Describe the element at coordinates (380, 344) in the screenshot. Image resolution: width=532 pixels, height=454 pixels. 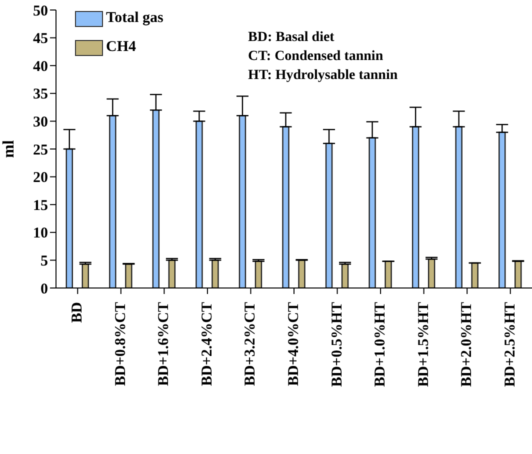
I see `x-tick-label: BD+1.0%HT` at that location.